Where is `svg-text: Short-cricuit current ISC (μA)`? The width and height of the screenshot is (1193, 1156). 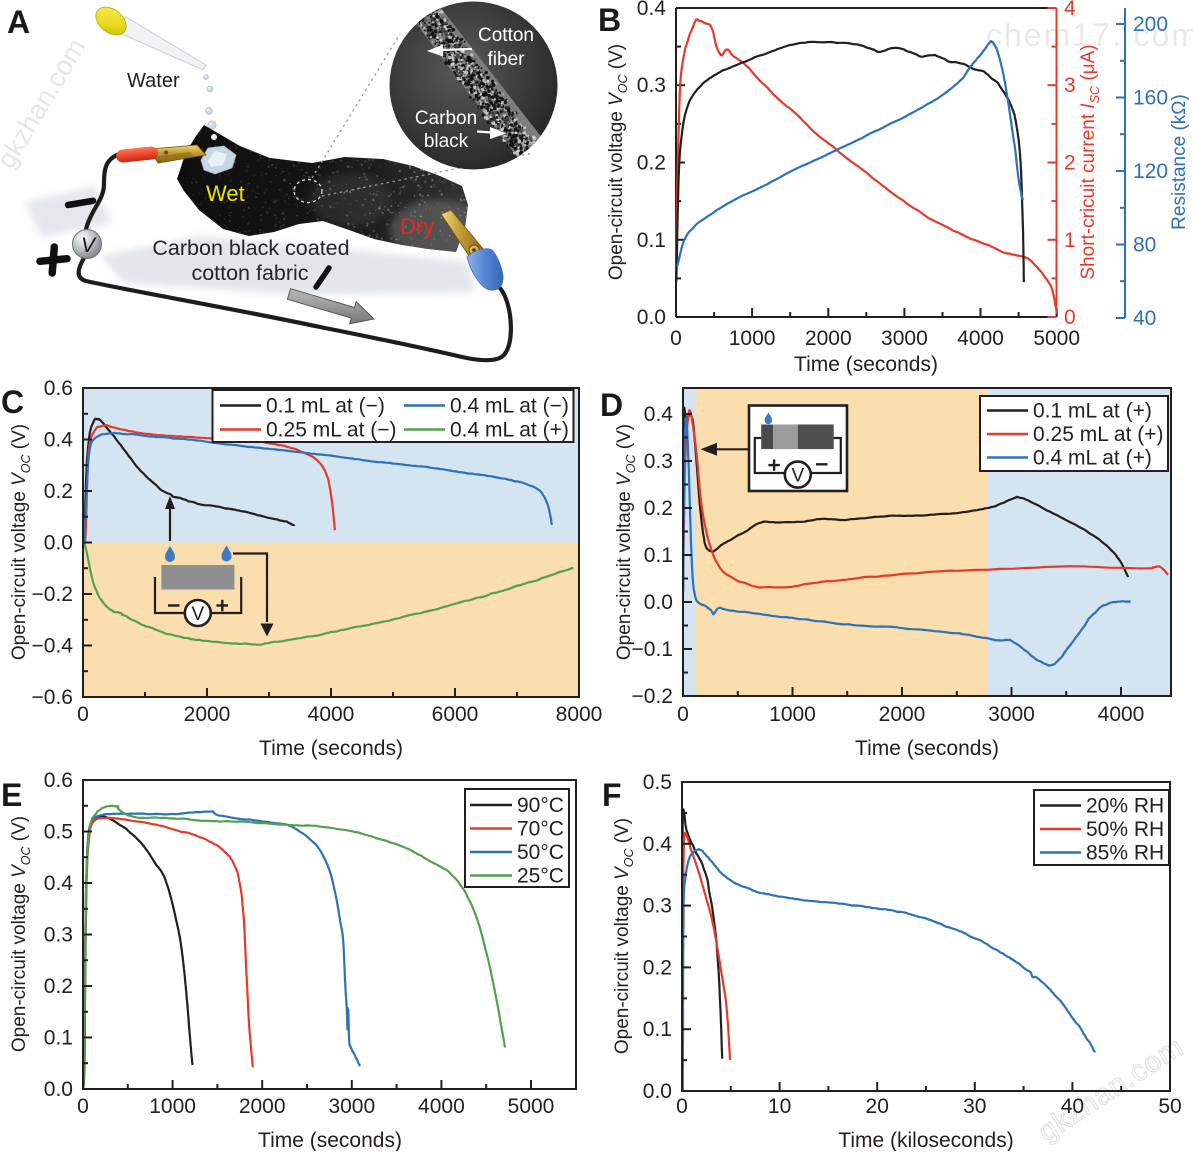
svg-text: Short-cricuit current ISC (μA) is located at coordinates (1090, 161).